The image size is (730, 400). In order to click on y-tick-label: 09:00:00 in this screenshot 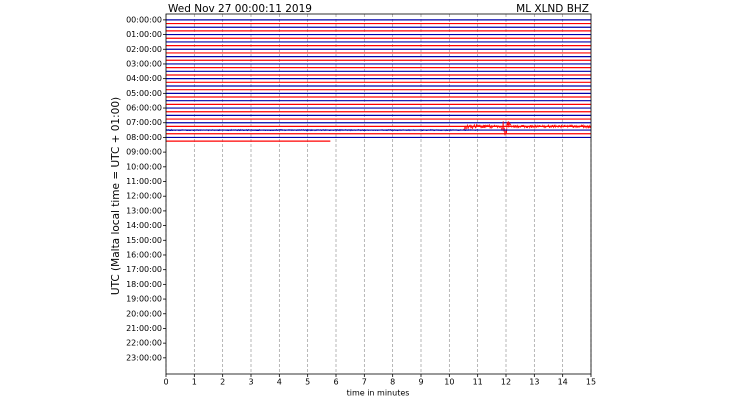, I will do `click(144, 152)`.